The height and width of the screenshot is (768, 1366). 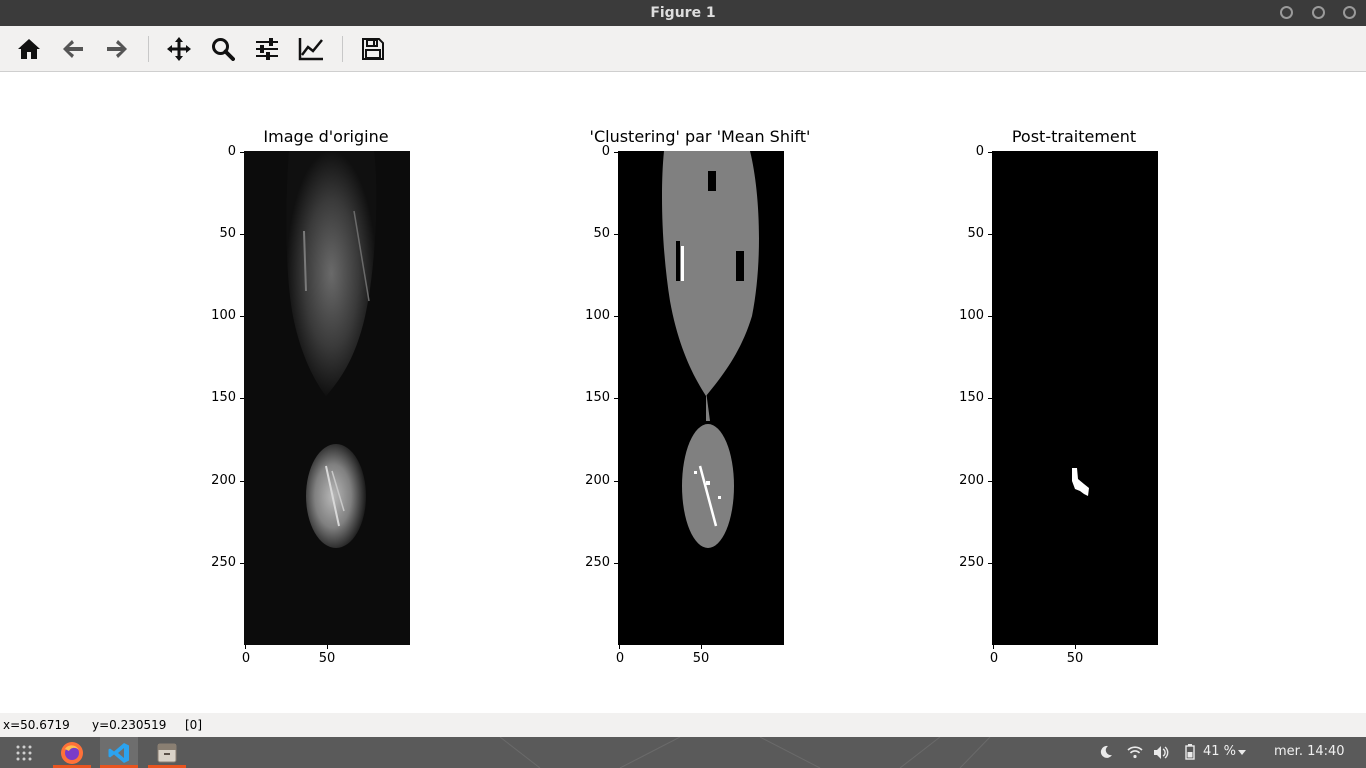 What do you see at coordinates (1135, 752) in the screenshot?
I see `wifi-icon` at bounding box center [1135, 752].